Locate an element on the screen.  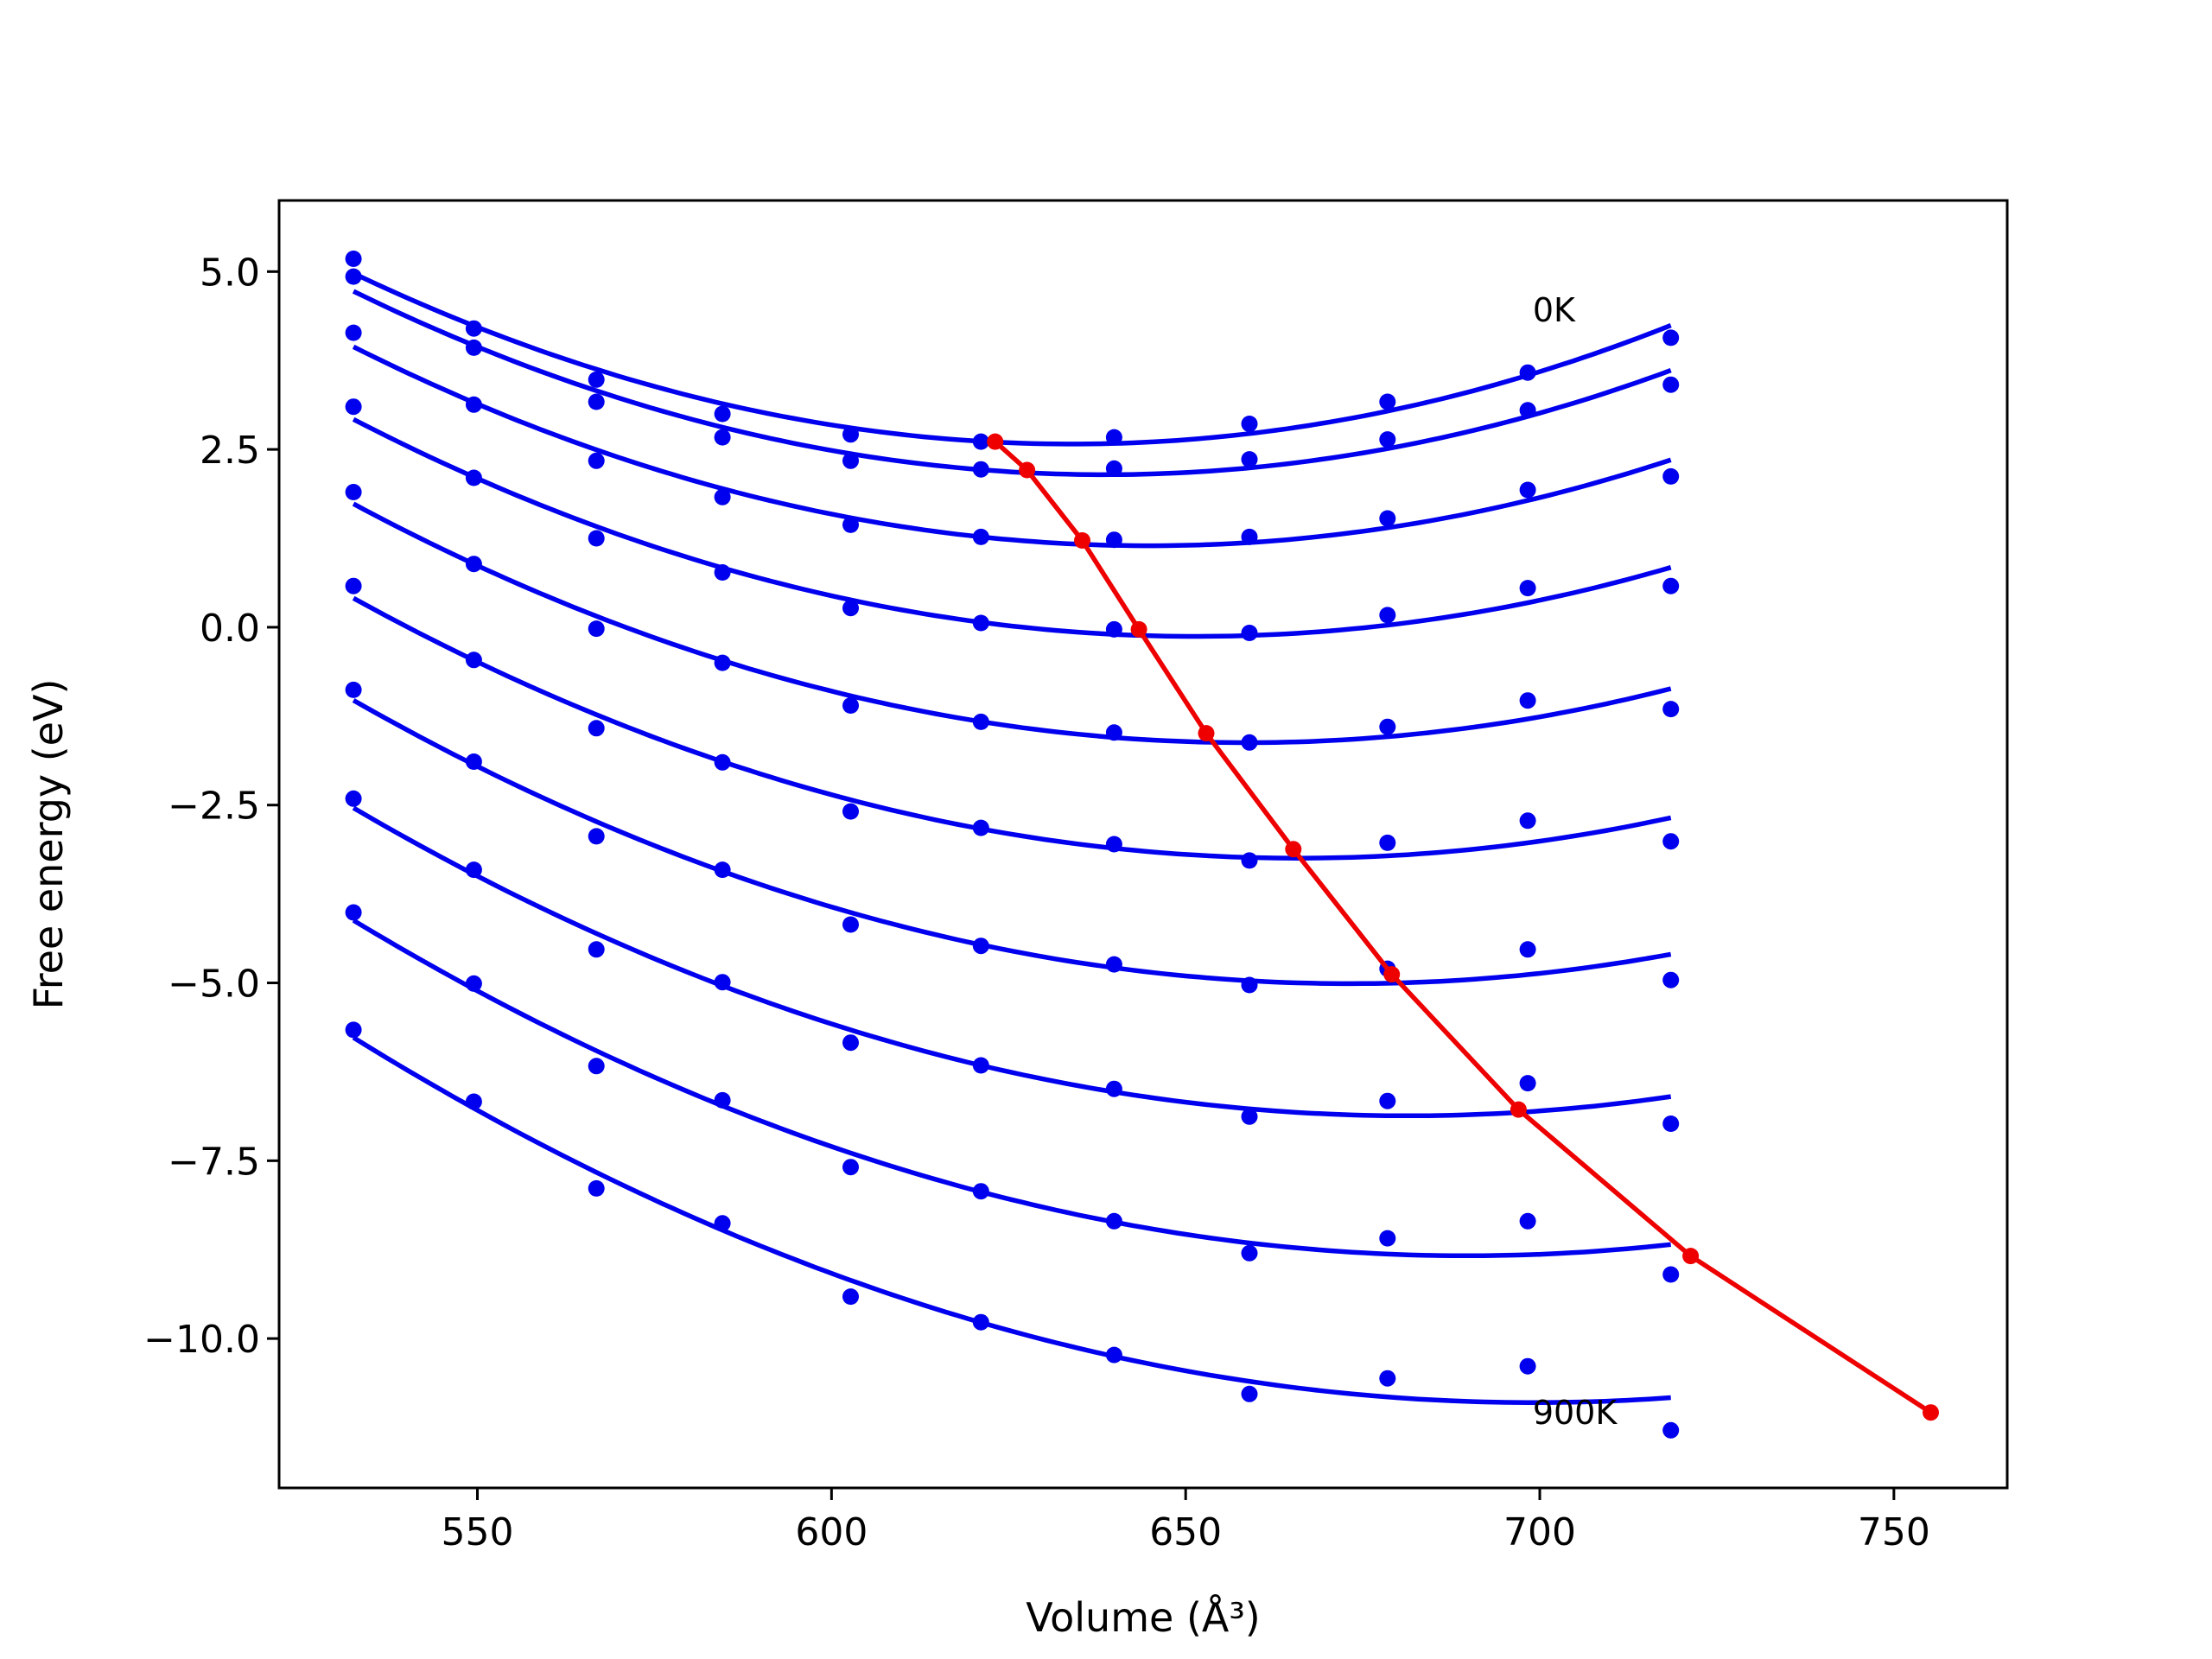
y-tick-label-1: 2.5 is located at coordinates (230, 451).